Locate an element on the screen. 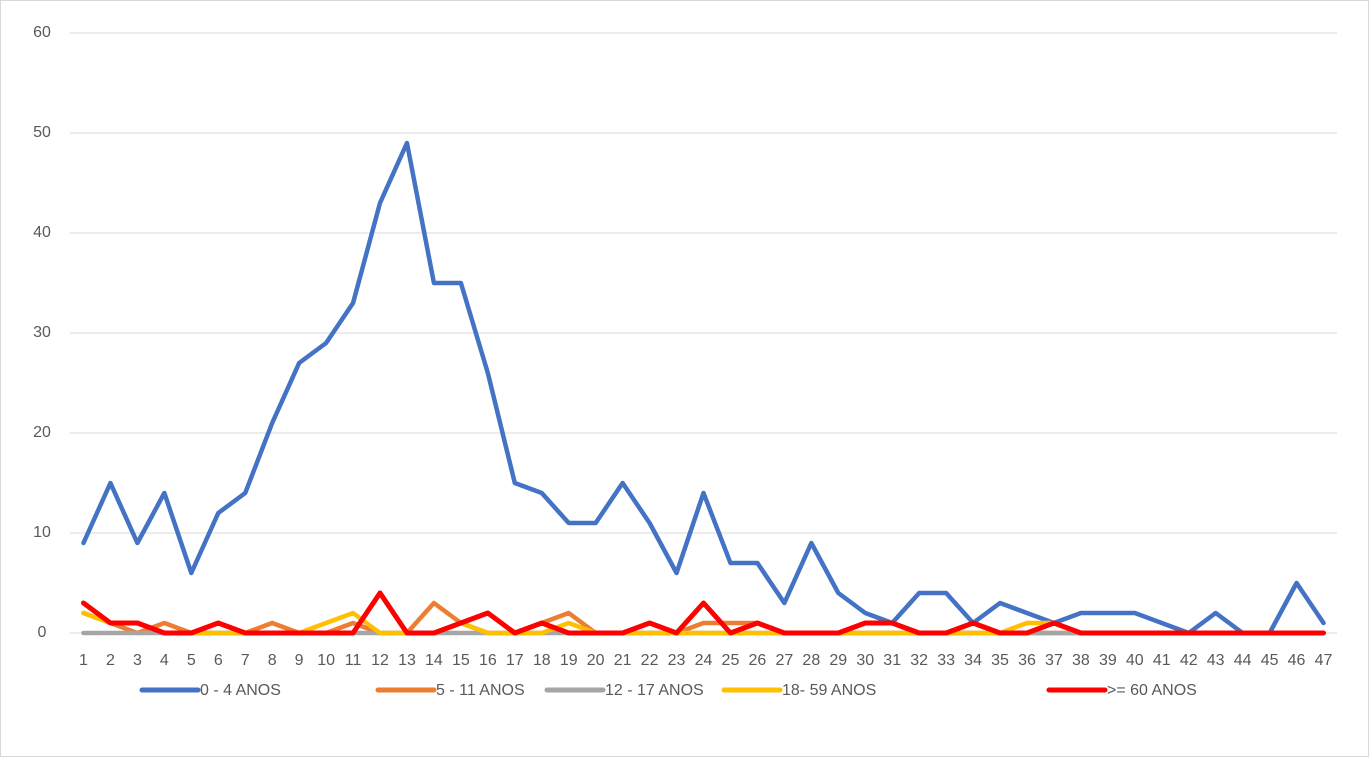 The height and width of the screenshot is (757, 1372). x-tick-label: 10 is located at coordinates (326, 660).